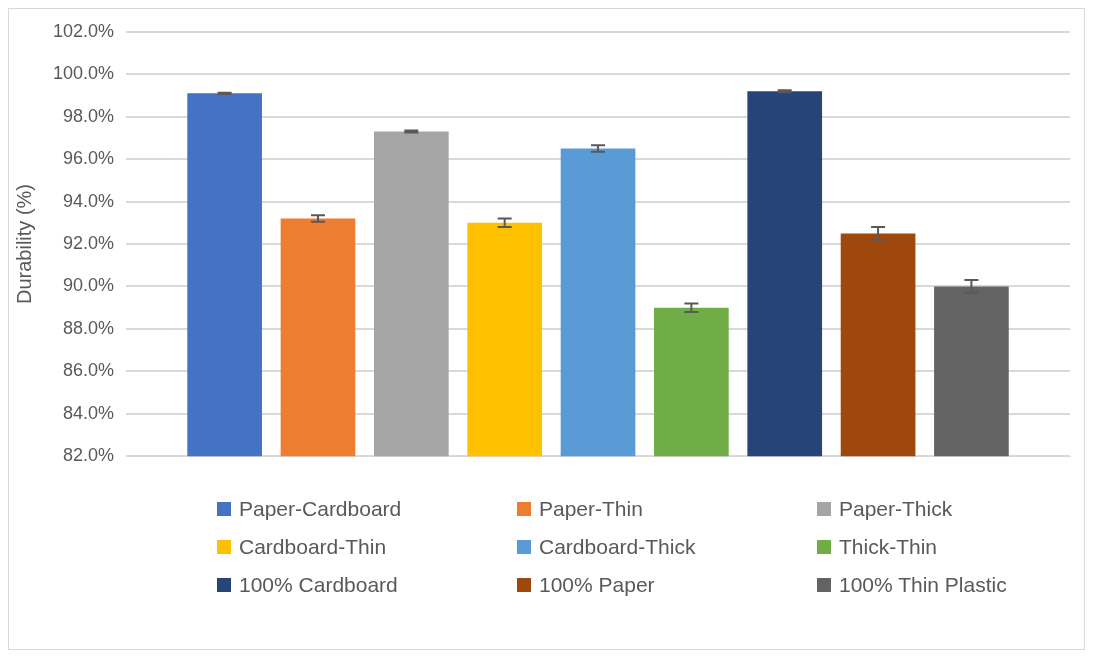 The width and height of the screenshot is (1097, 660). What do you see at coordinates (888, 547) in the screenshot?
I see `legend-label: Thick-Thin` at bounding box center [888, 547].